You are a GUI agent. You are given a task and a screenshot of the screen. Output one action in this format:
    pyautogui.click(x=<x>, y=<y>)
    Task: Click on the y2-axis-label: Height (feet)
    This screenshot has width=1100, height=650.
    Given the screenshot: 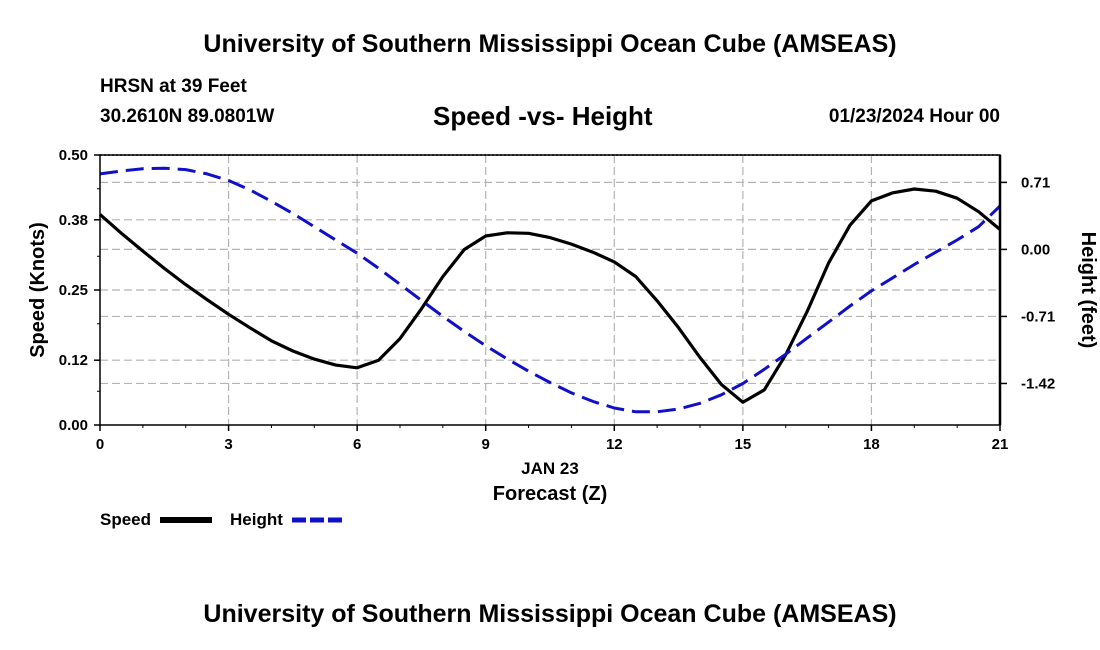 What is the action you would take?
    pyautogui.click(x=1088, y=290)
    